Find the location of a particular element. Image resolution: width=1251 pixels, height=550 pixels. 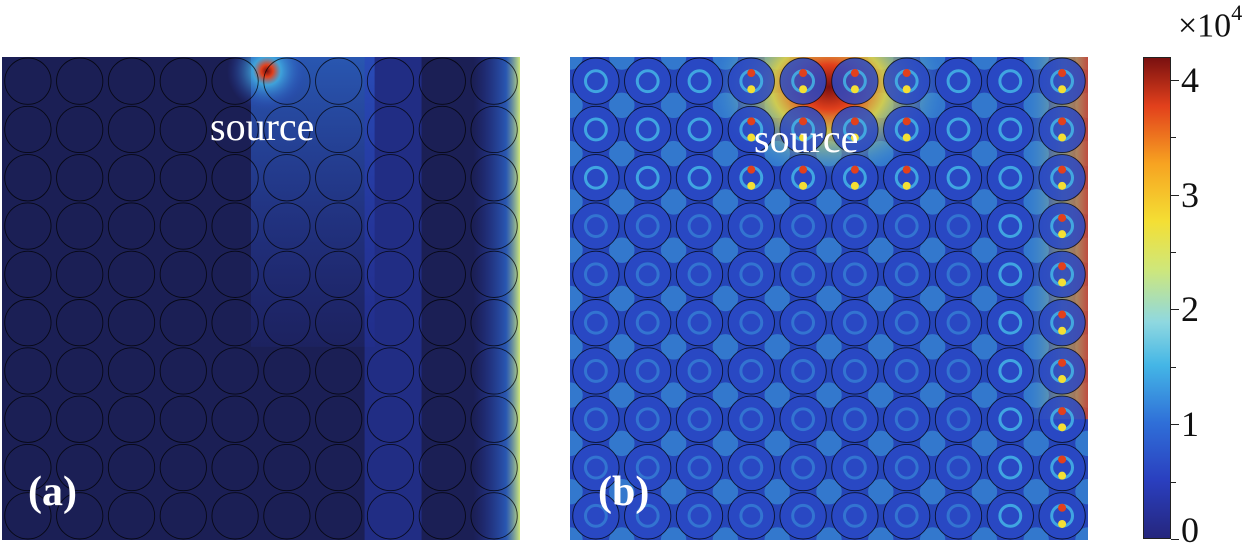

panel-label-b: (b) is located at coordinates (624, 492).